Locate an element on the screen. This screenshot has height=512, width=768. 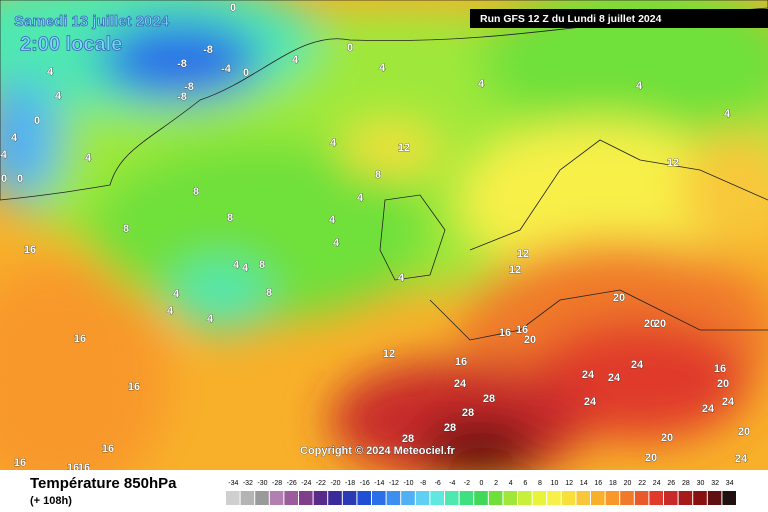
date-text: Samedi 13 juillet 2024 is located at coordinates (92, 21).